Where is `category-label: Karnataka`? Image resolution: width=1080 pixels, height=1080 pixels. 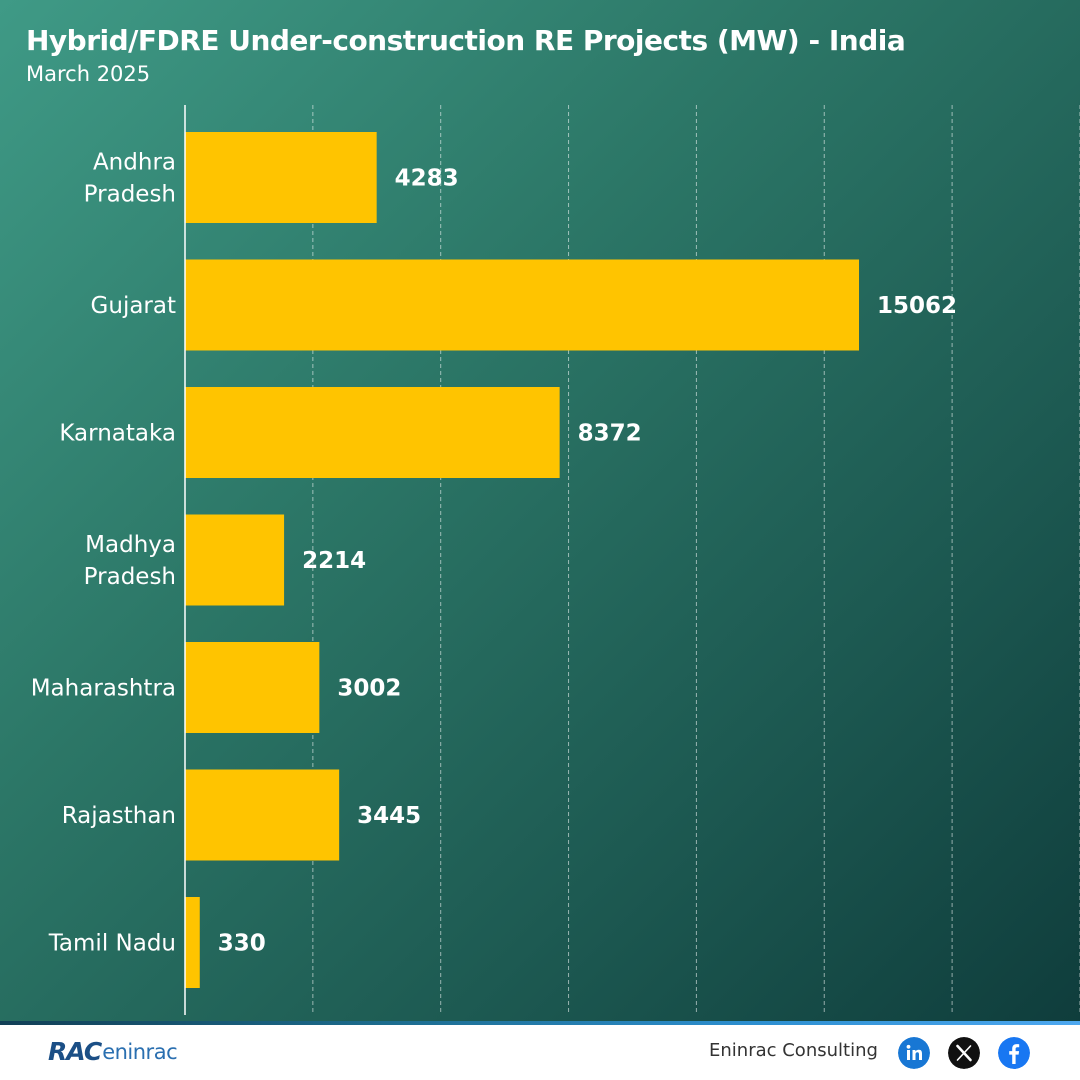 category-label: Karnataka is located at coordinates (117, 434).